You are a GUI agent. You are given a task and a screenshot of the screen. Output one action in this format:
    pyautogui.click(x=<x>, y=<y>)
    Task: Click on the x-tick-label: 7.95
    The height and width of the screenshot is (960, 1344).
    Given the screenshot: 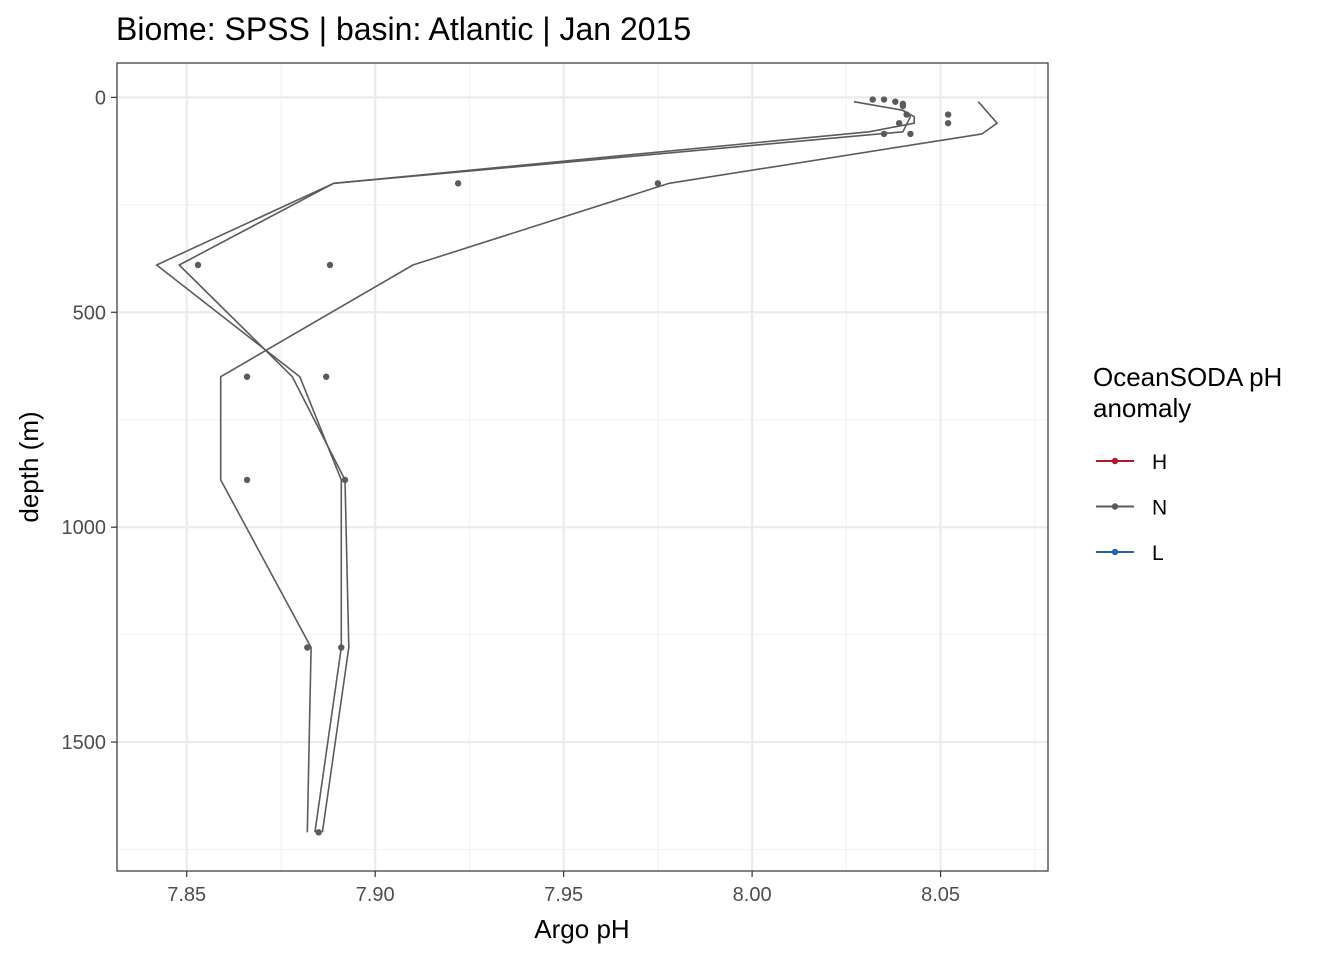 What is the action you would take?
    pyautogui.click(x=563, y=895)
    